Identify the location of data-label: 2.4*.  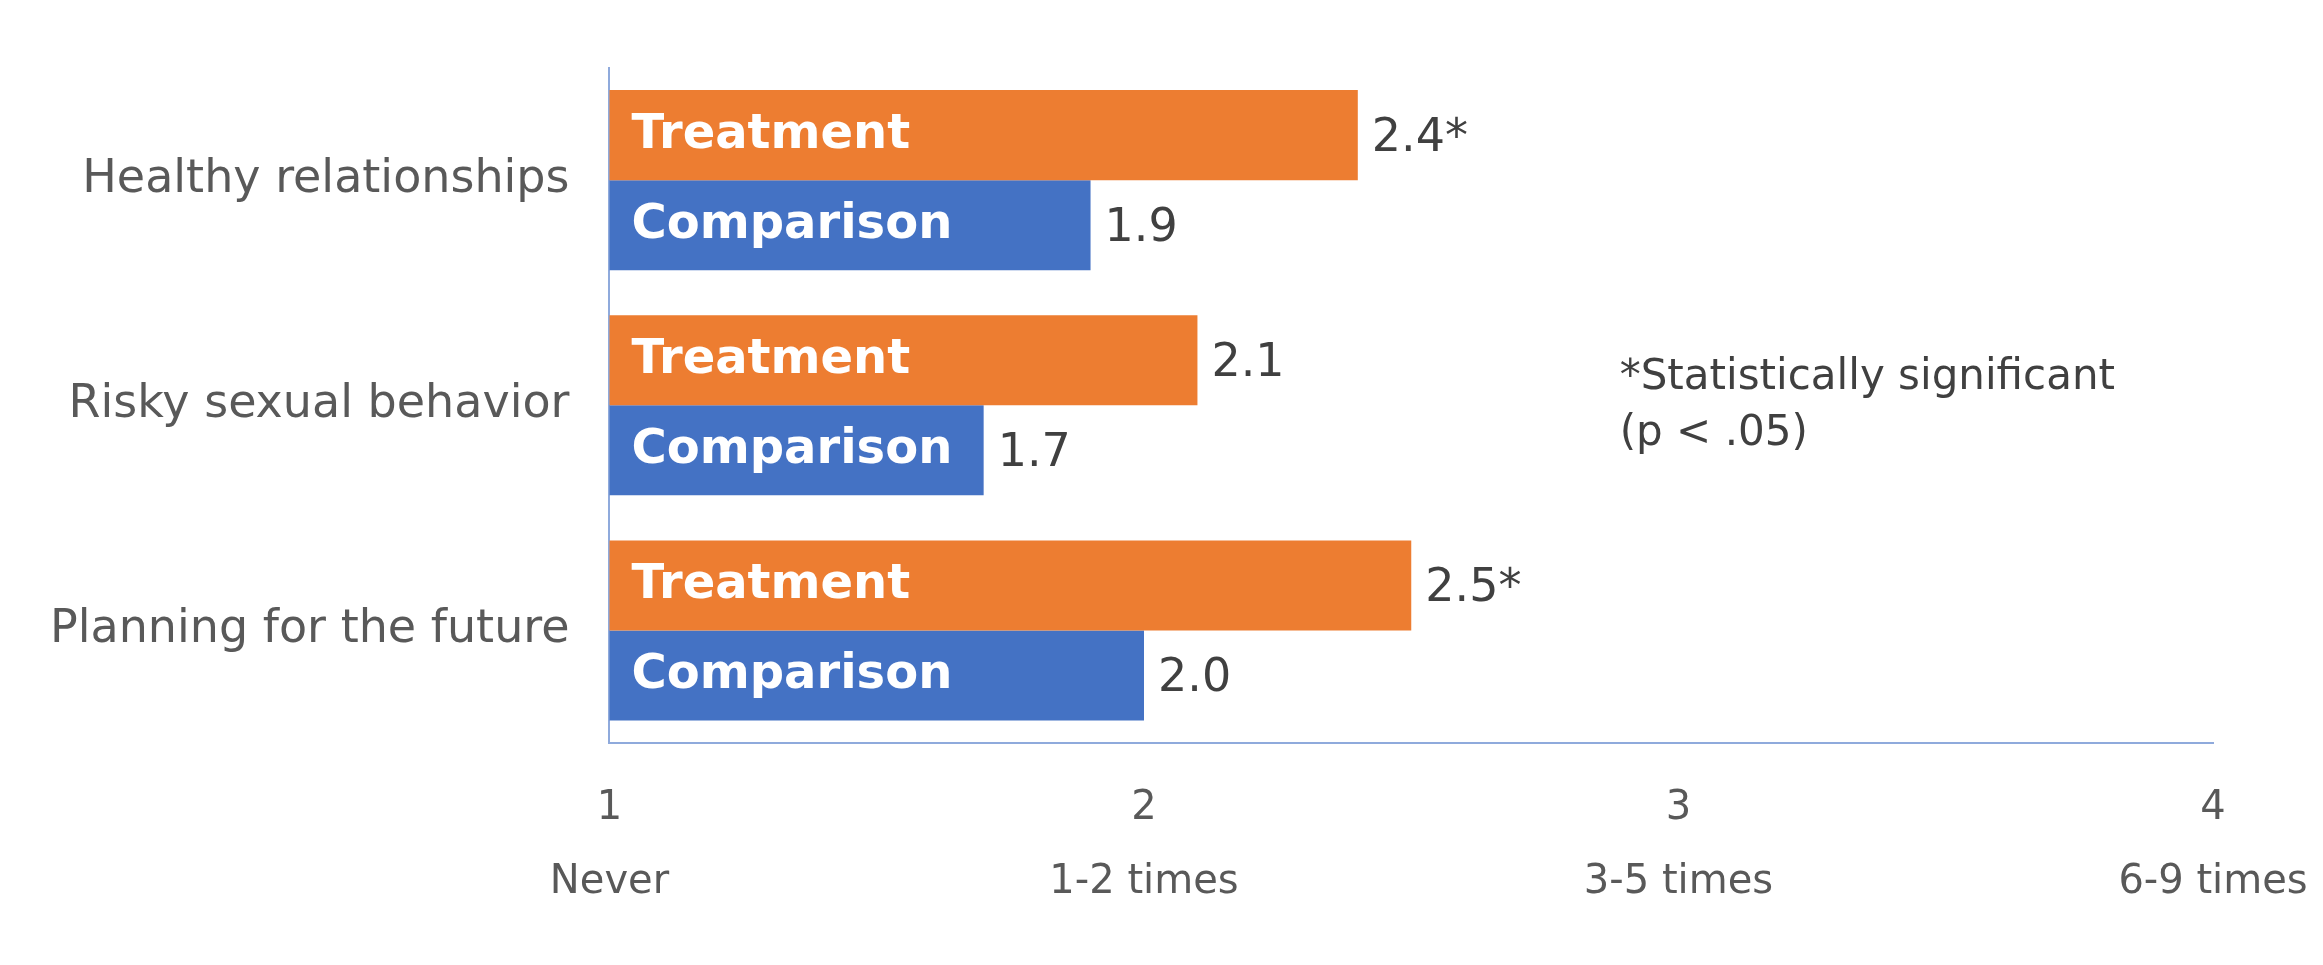
(1419, 135).